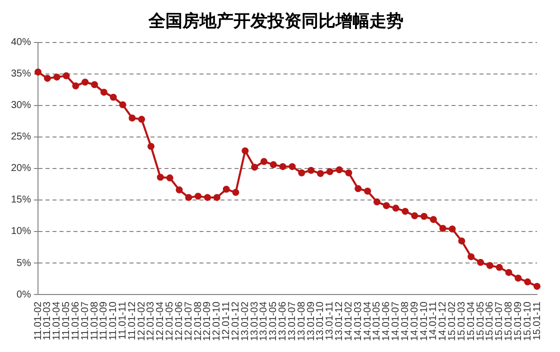  I want to click on x-tick-label: 11.01-03, so click(48, 320).